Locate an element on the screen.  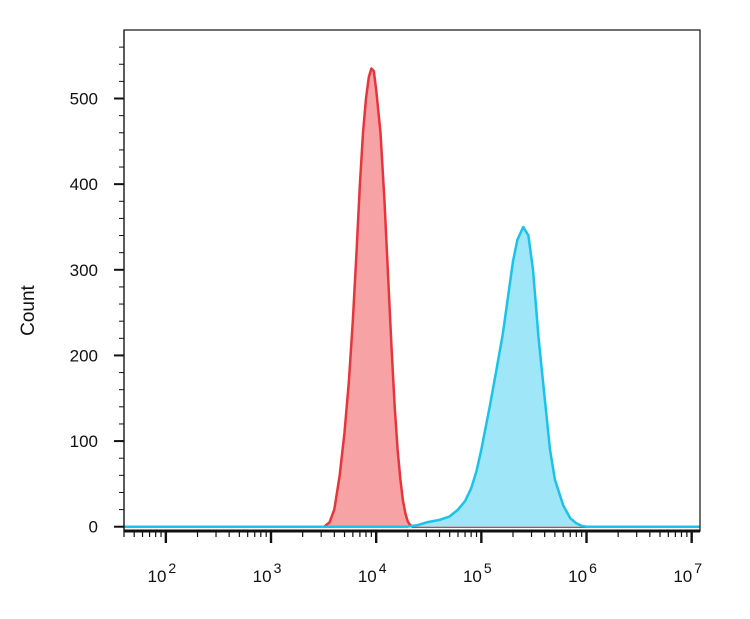
x-tick-label: 10 4 is located at coordinates (372, 573).